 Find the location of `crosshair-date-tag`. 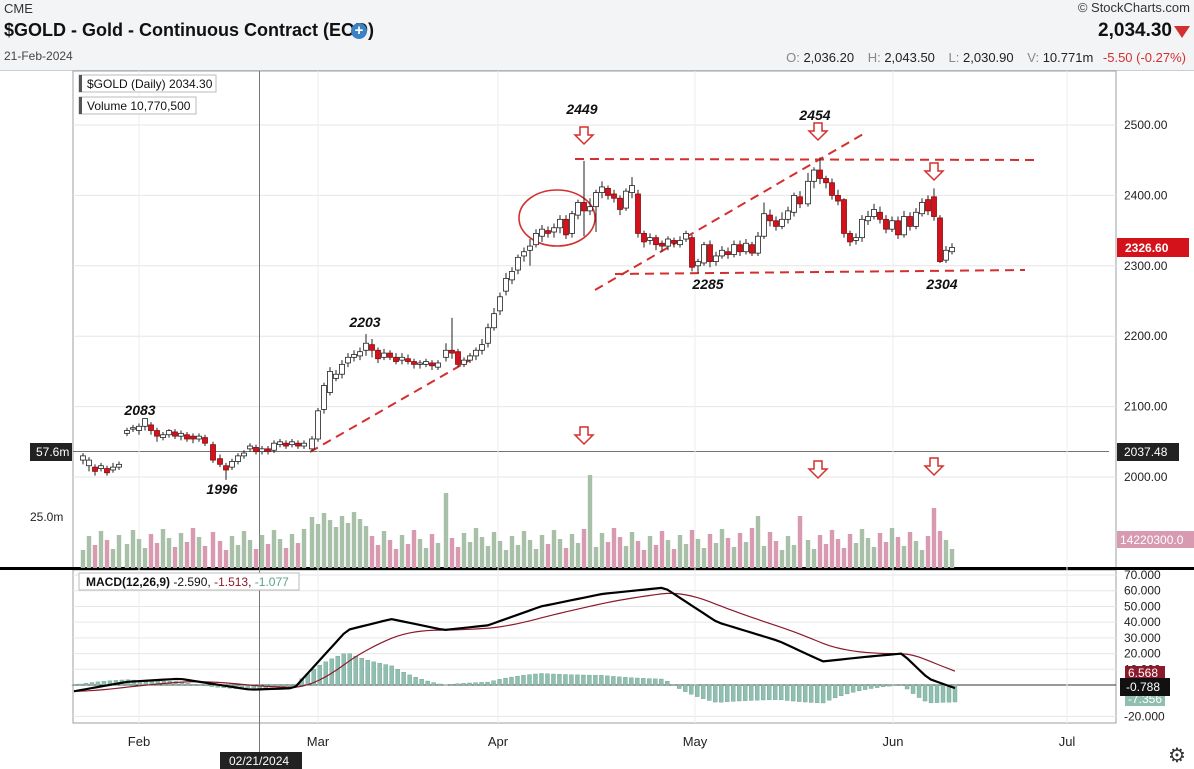

crosshair-date-tag is located at coordinates (261, 760).